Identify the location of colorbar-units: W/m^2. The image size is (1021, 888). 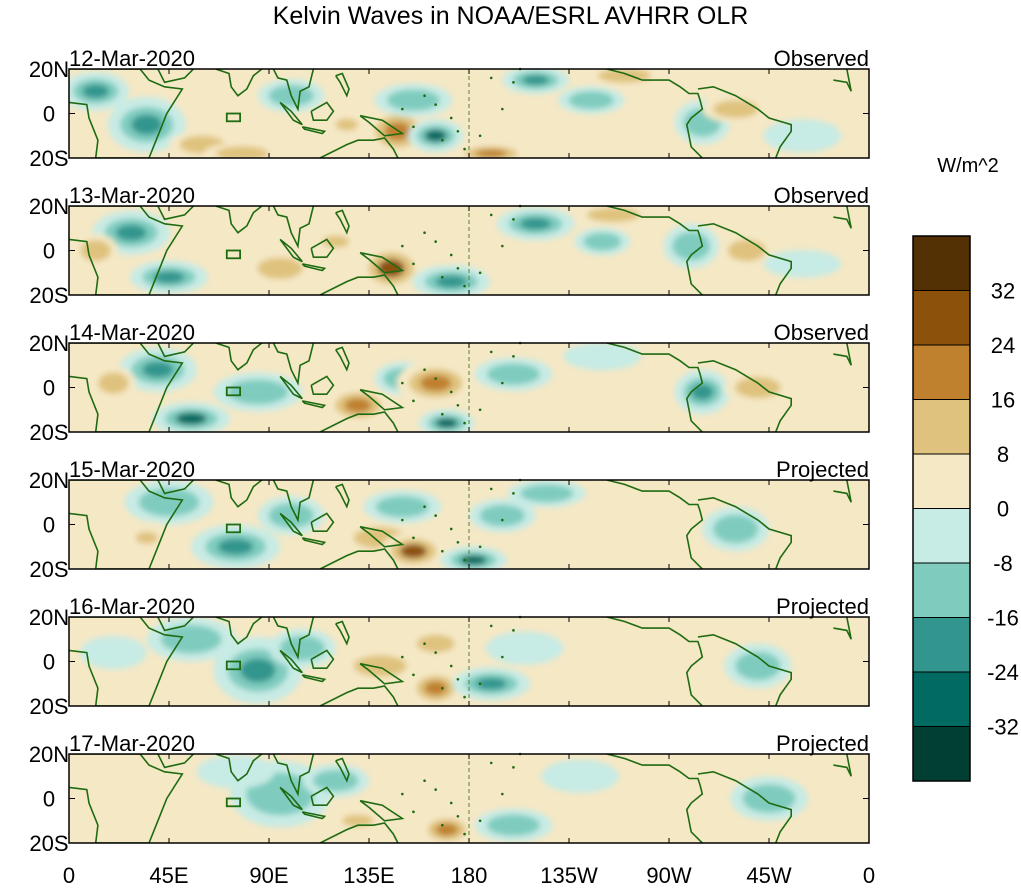
(968, 166).